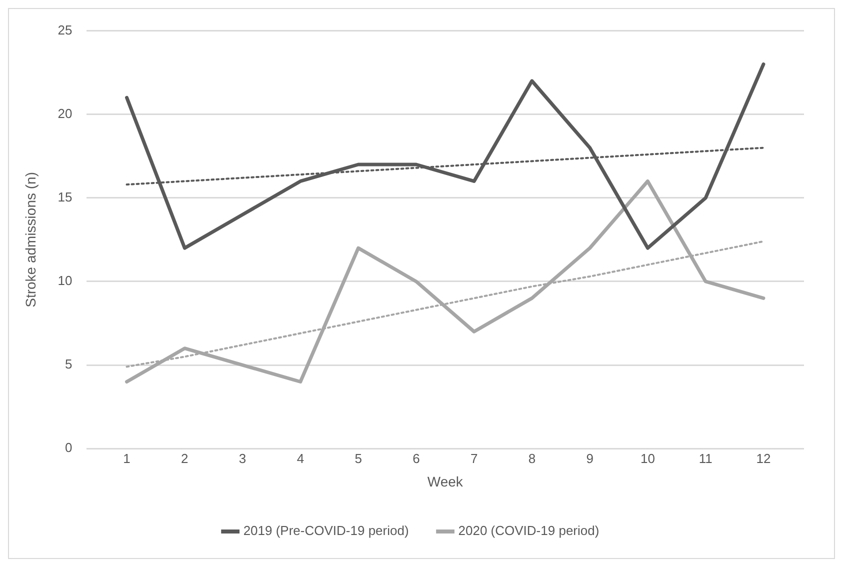  Describe the element at coordinates (445, 481) in the screenshot. I see `x-axis-title: Week` at that location.